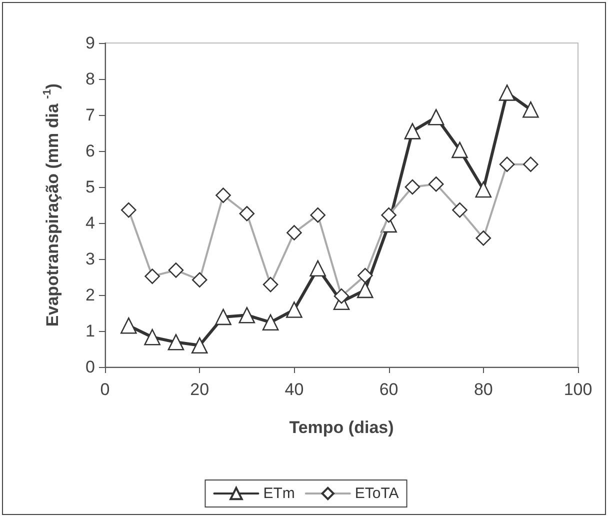  I want to click on x-tick-label: 20, so click(200, 389).